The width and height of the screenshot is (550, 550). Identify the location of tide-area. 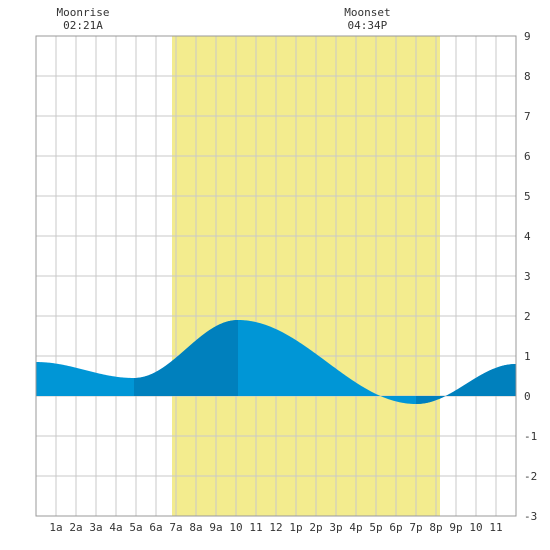
(276, 362).